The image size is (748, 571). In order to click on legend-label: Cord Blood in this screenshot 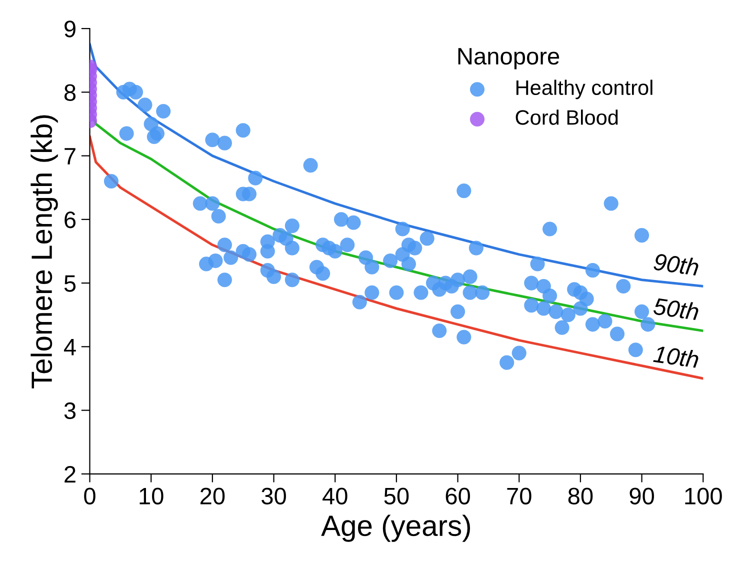, I will do `click(567, 117)`.